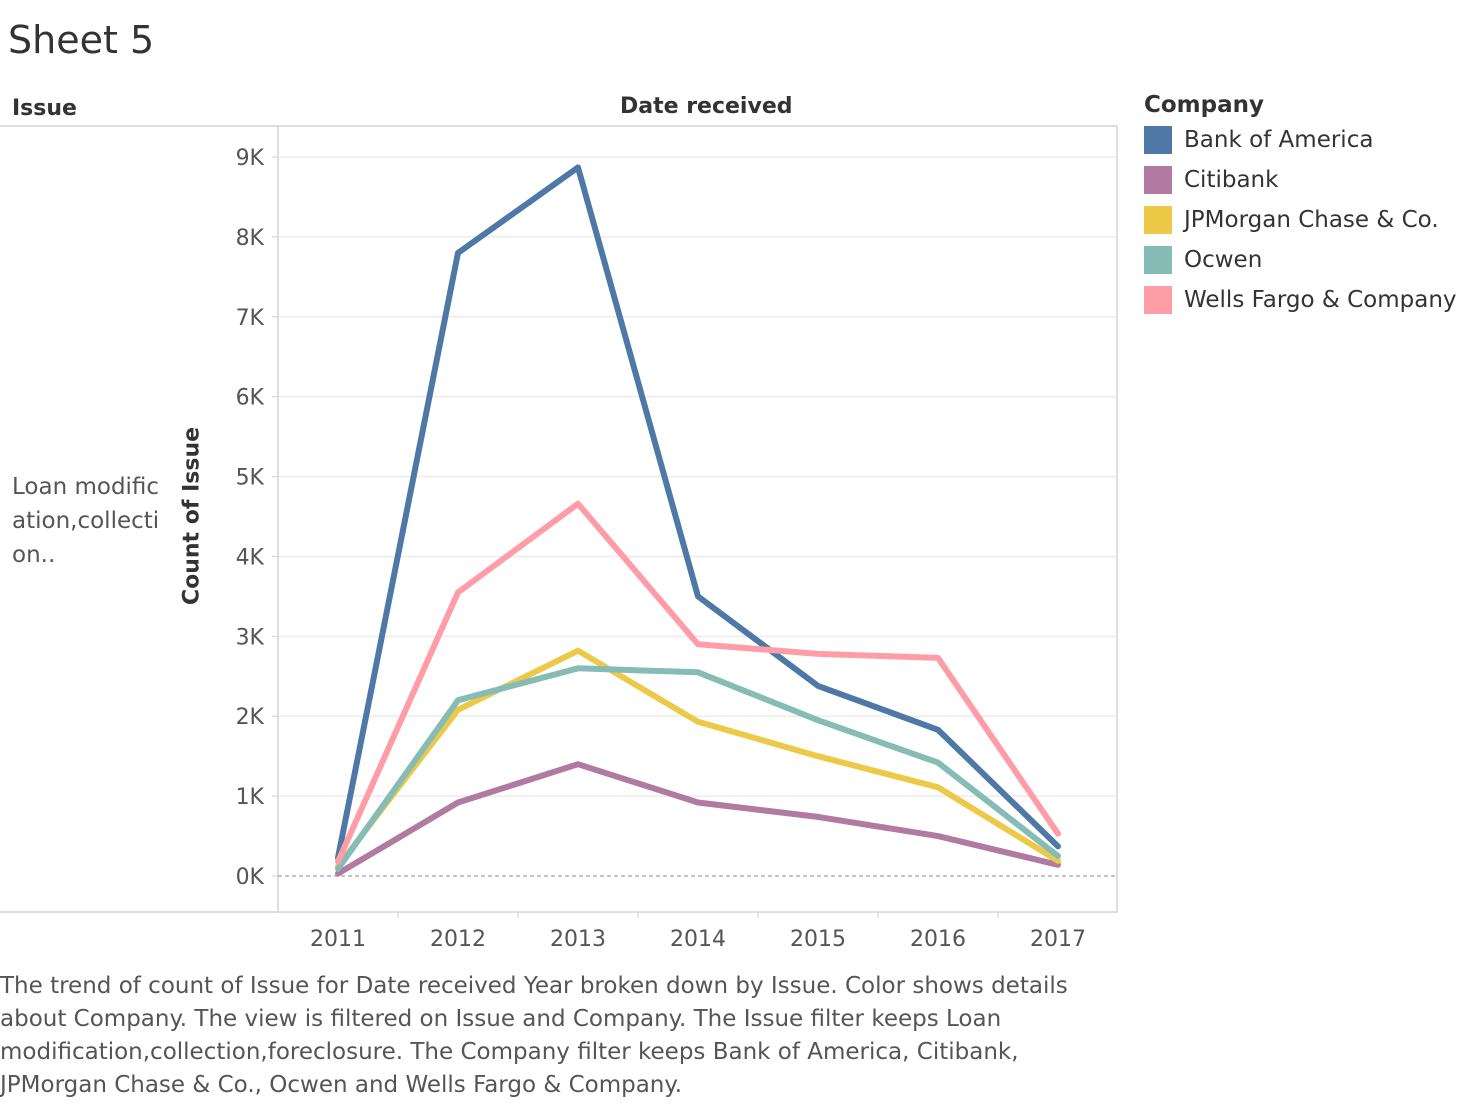 This screenshot has width=1460, height=1108. Describe the element at coordinates (698, 819) in the screenshot. I see `series-line-citibank` at that location.